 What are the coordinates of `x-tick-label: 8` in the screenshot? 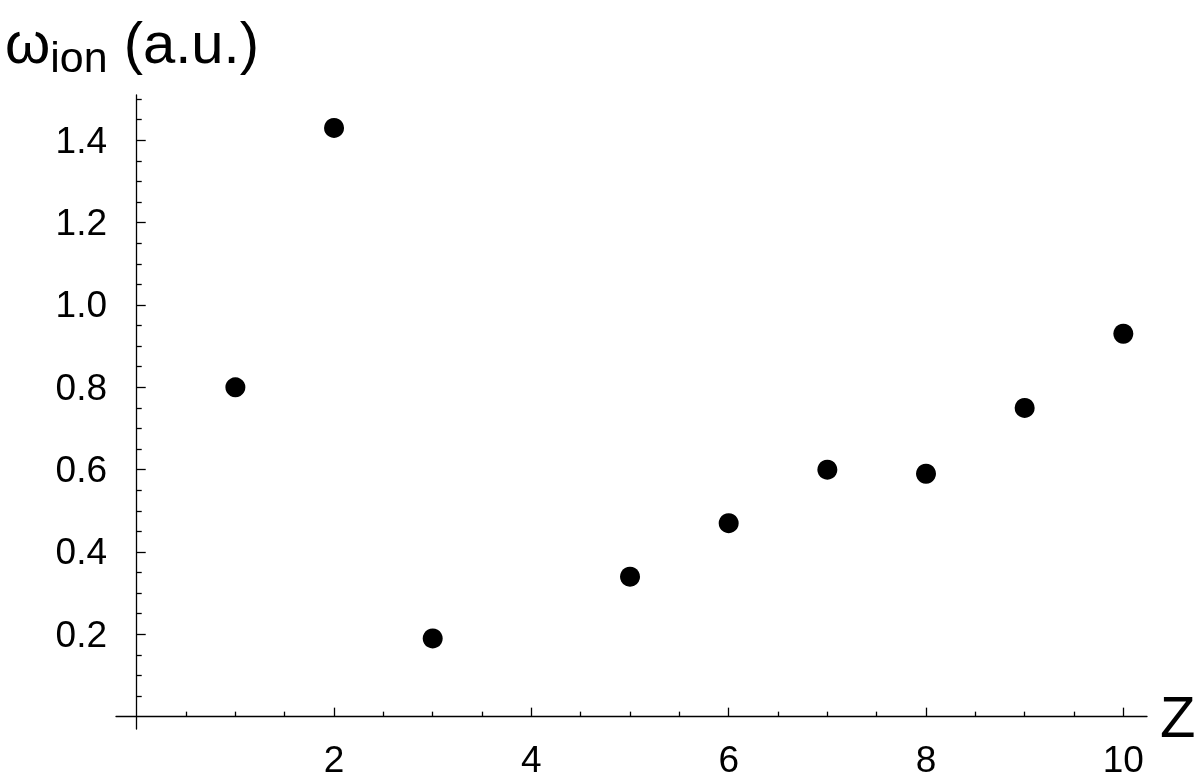 It's located at (926, 758).